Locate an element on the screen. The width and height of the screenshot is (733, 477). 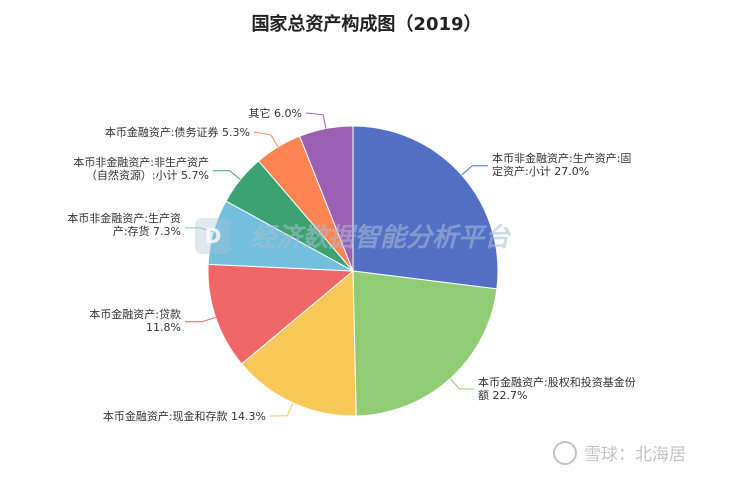
slice-label-line: 其它 6.0% is located at coordinates (275, 113).